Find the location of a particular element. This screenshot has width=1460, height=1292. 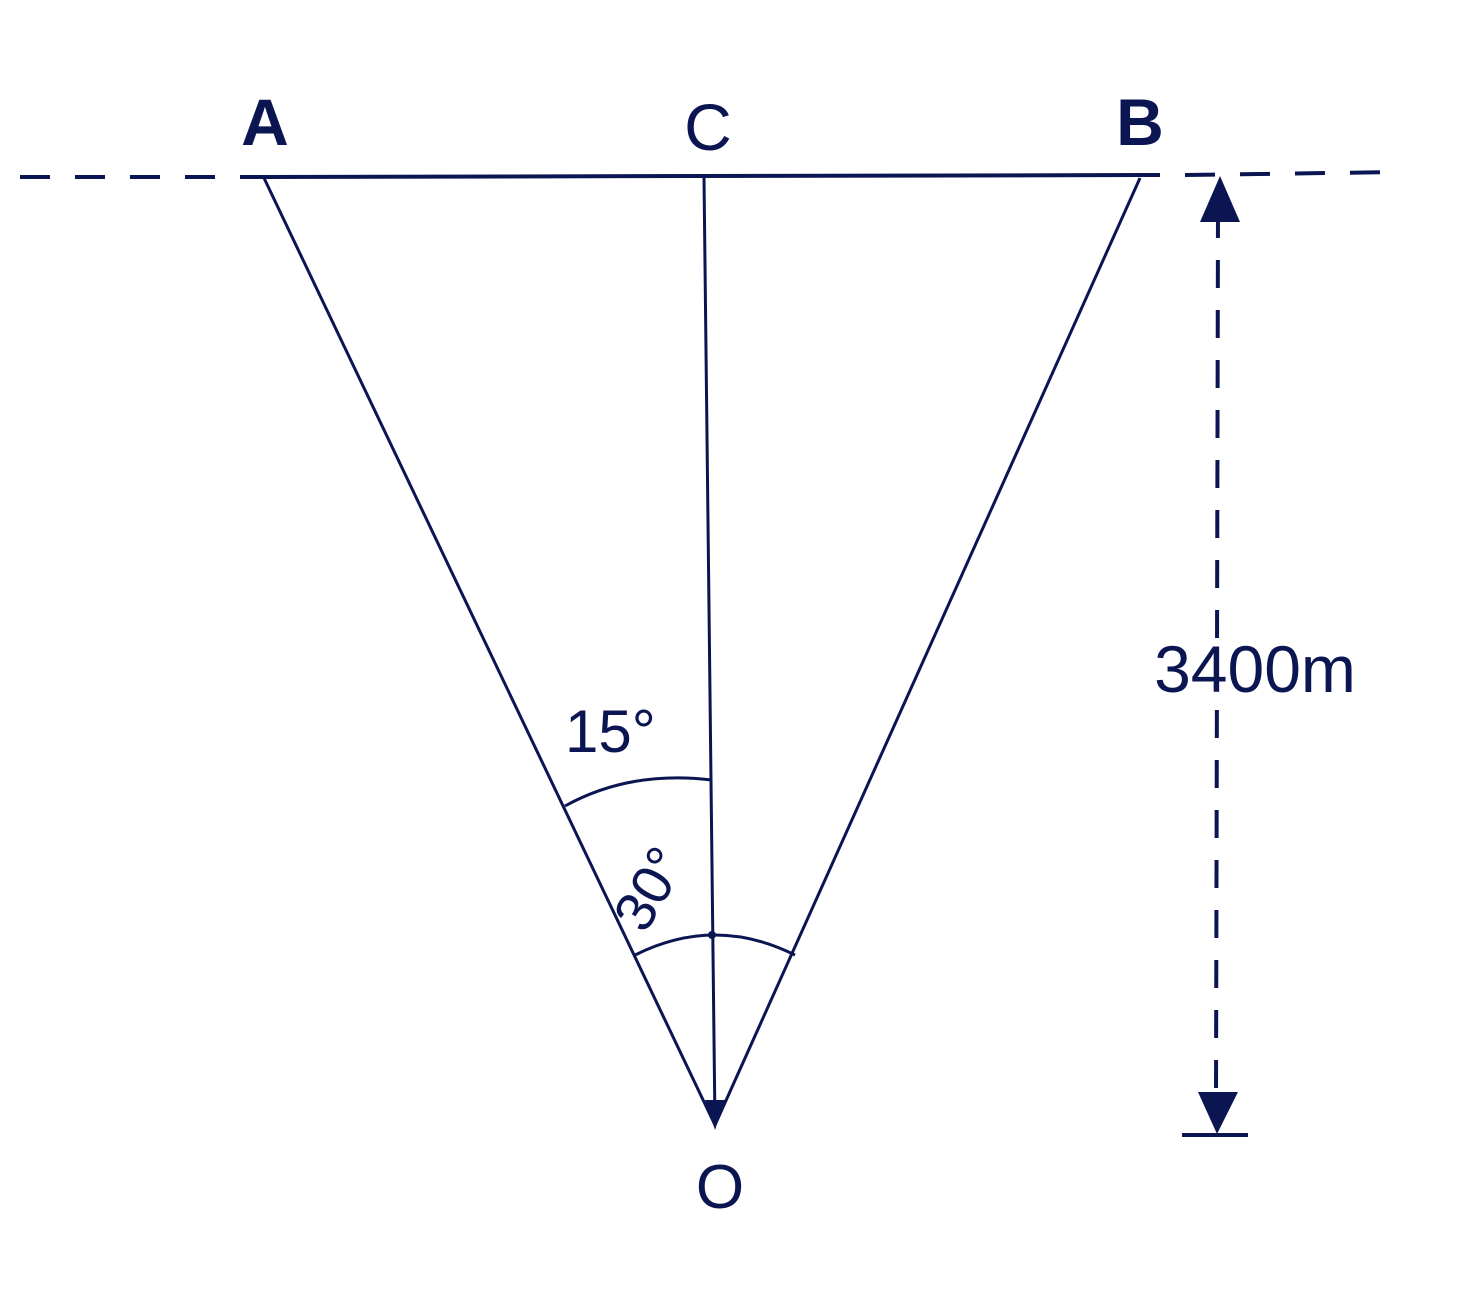

arrow-up-icon is located at coordinates (1220, 199).